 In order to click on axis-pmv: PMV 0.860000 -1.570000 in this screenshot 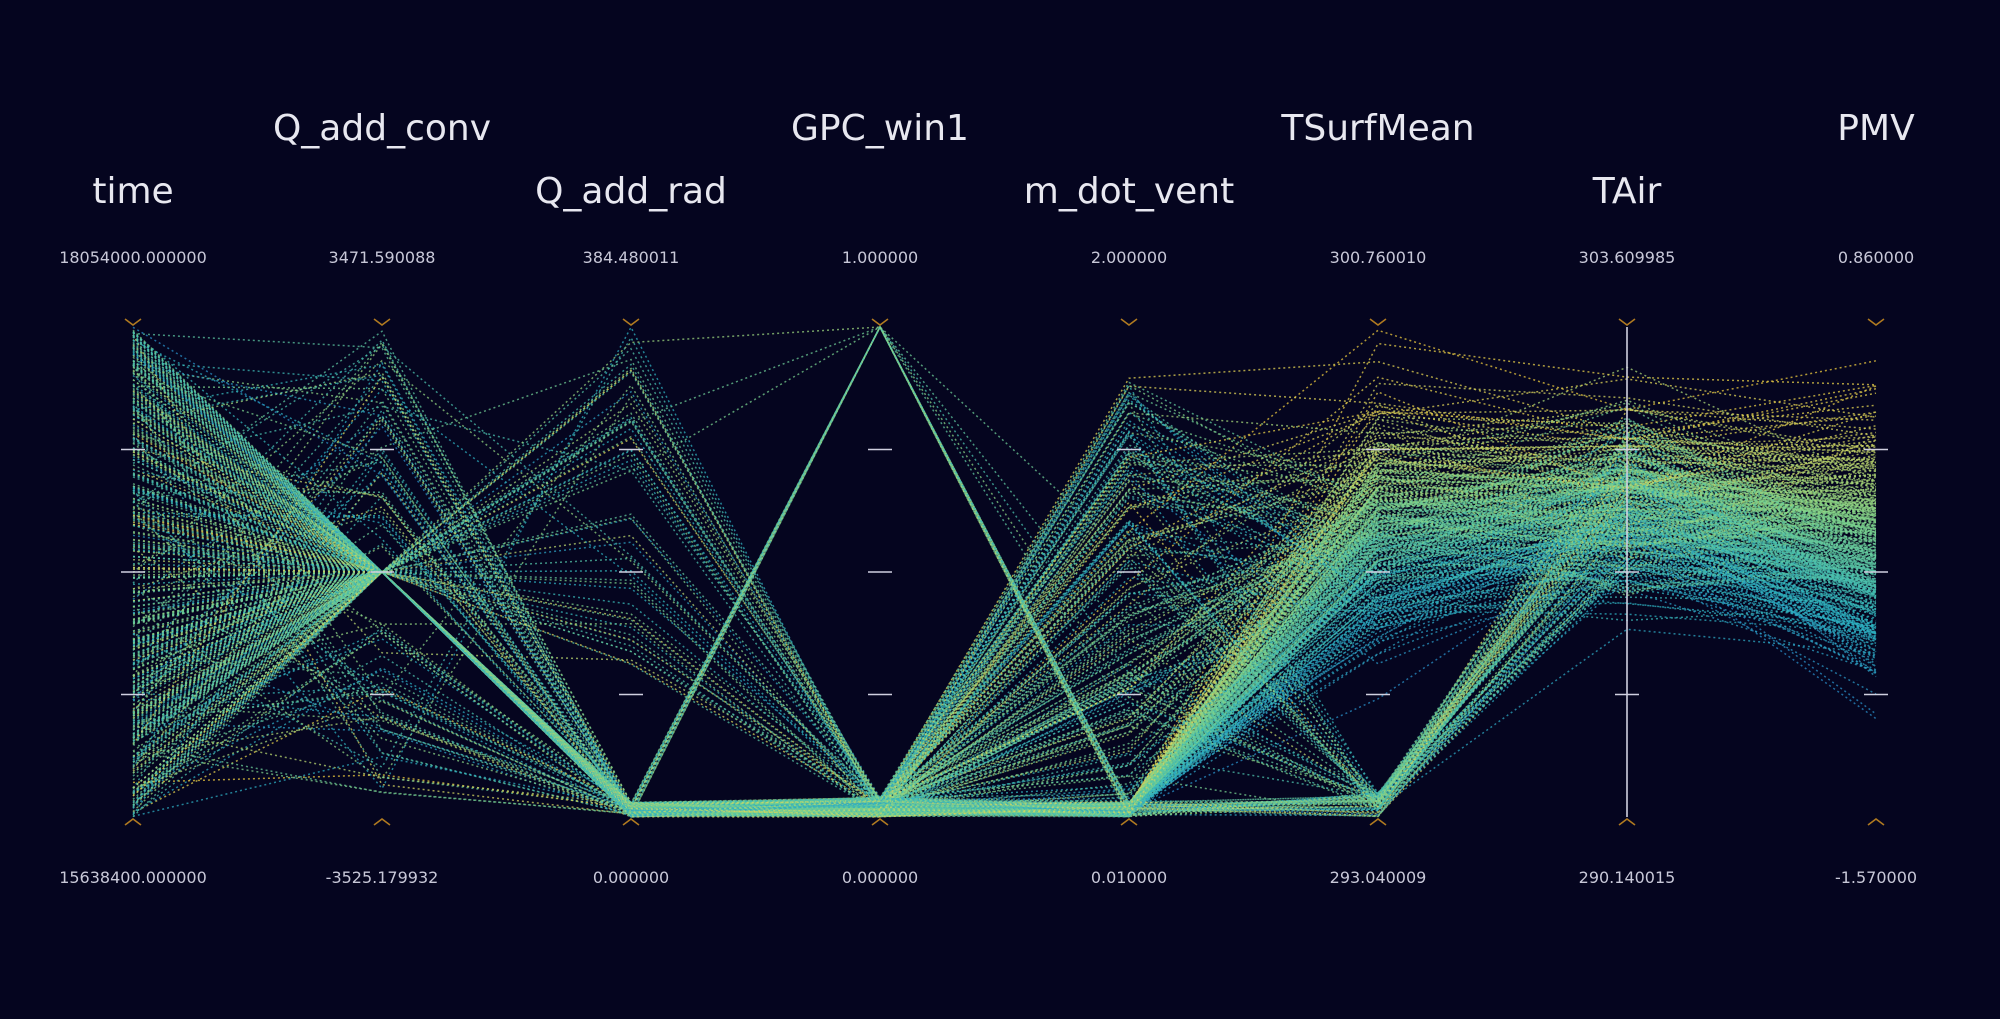, I will do `click(1876, 497)`.